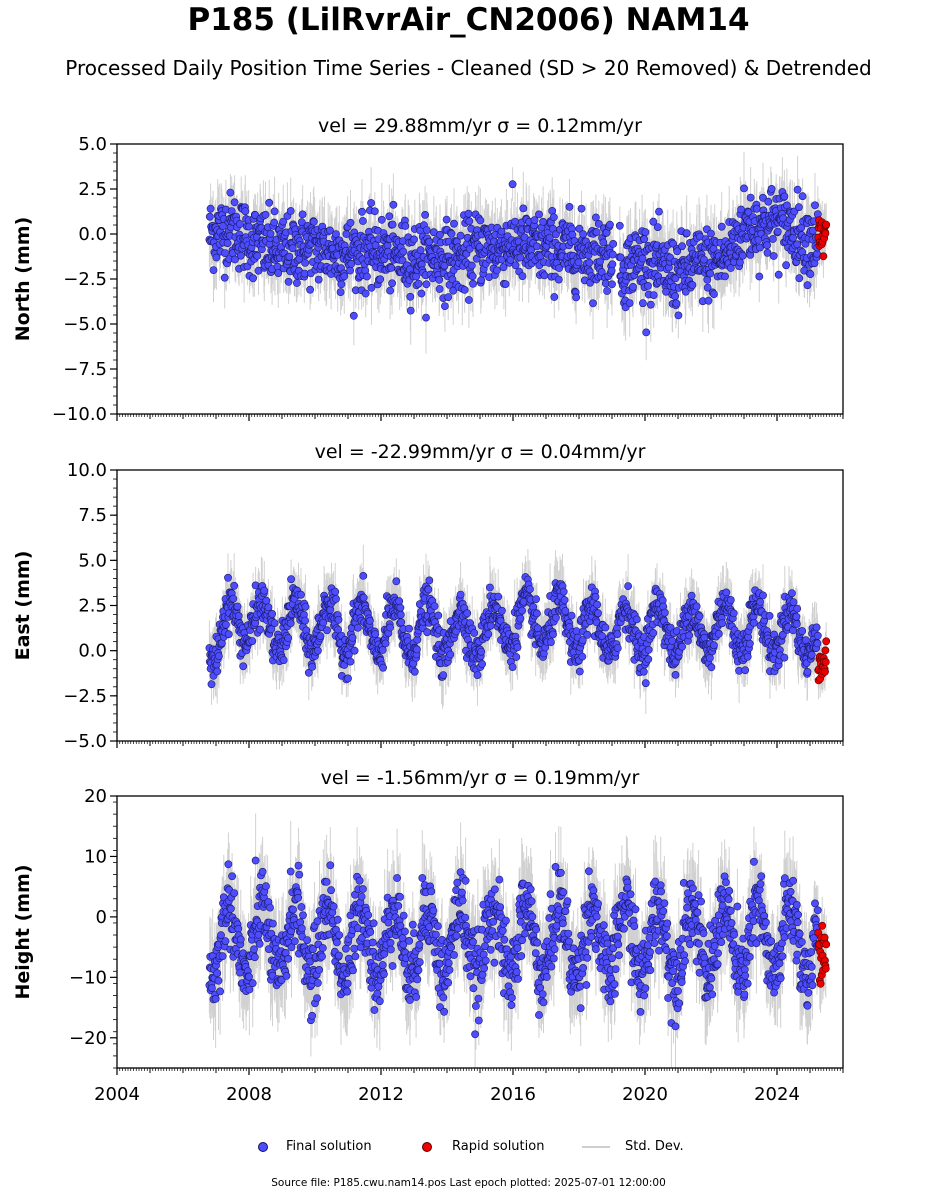  I want to click on y-tick-label: −7.5, so click(85, 369).